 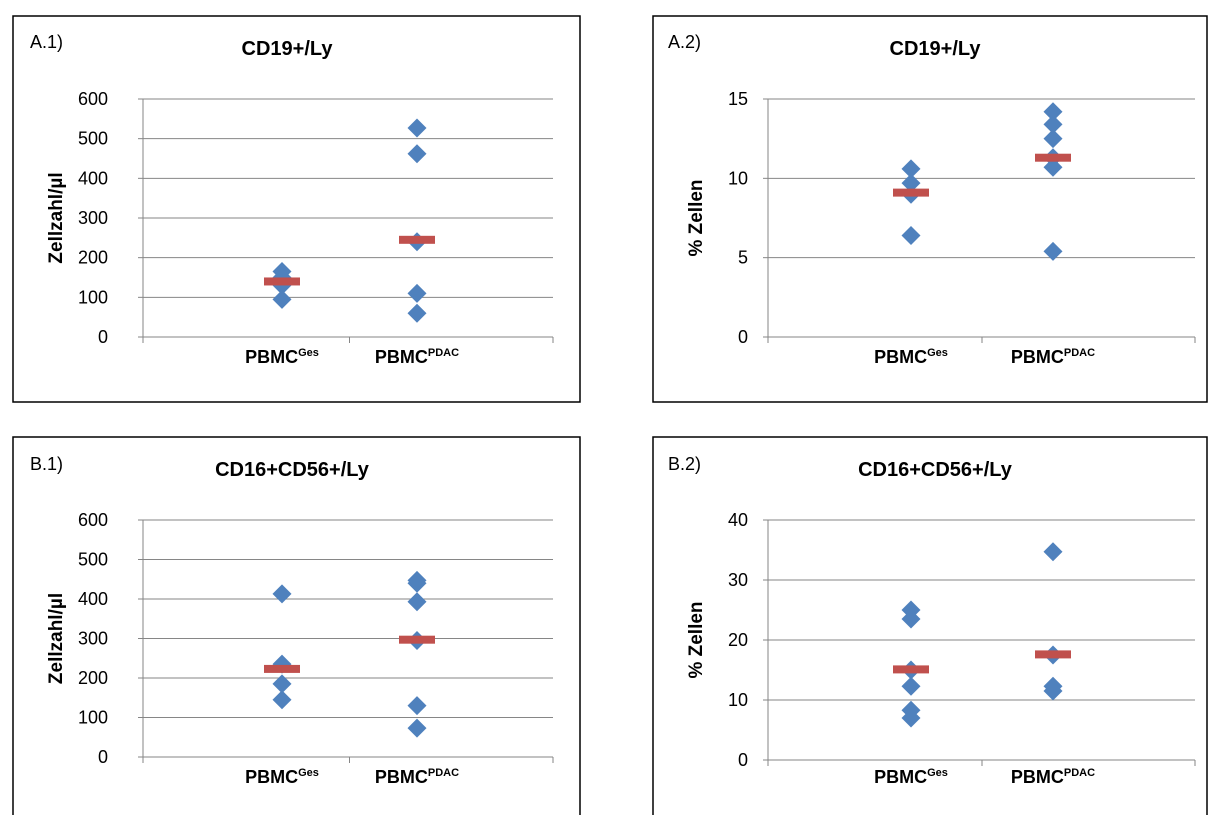 What do you see at coordinates (738, 520) in the screenshot?
I see `y-tick-label: 40` at bounding box center [738, 520].